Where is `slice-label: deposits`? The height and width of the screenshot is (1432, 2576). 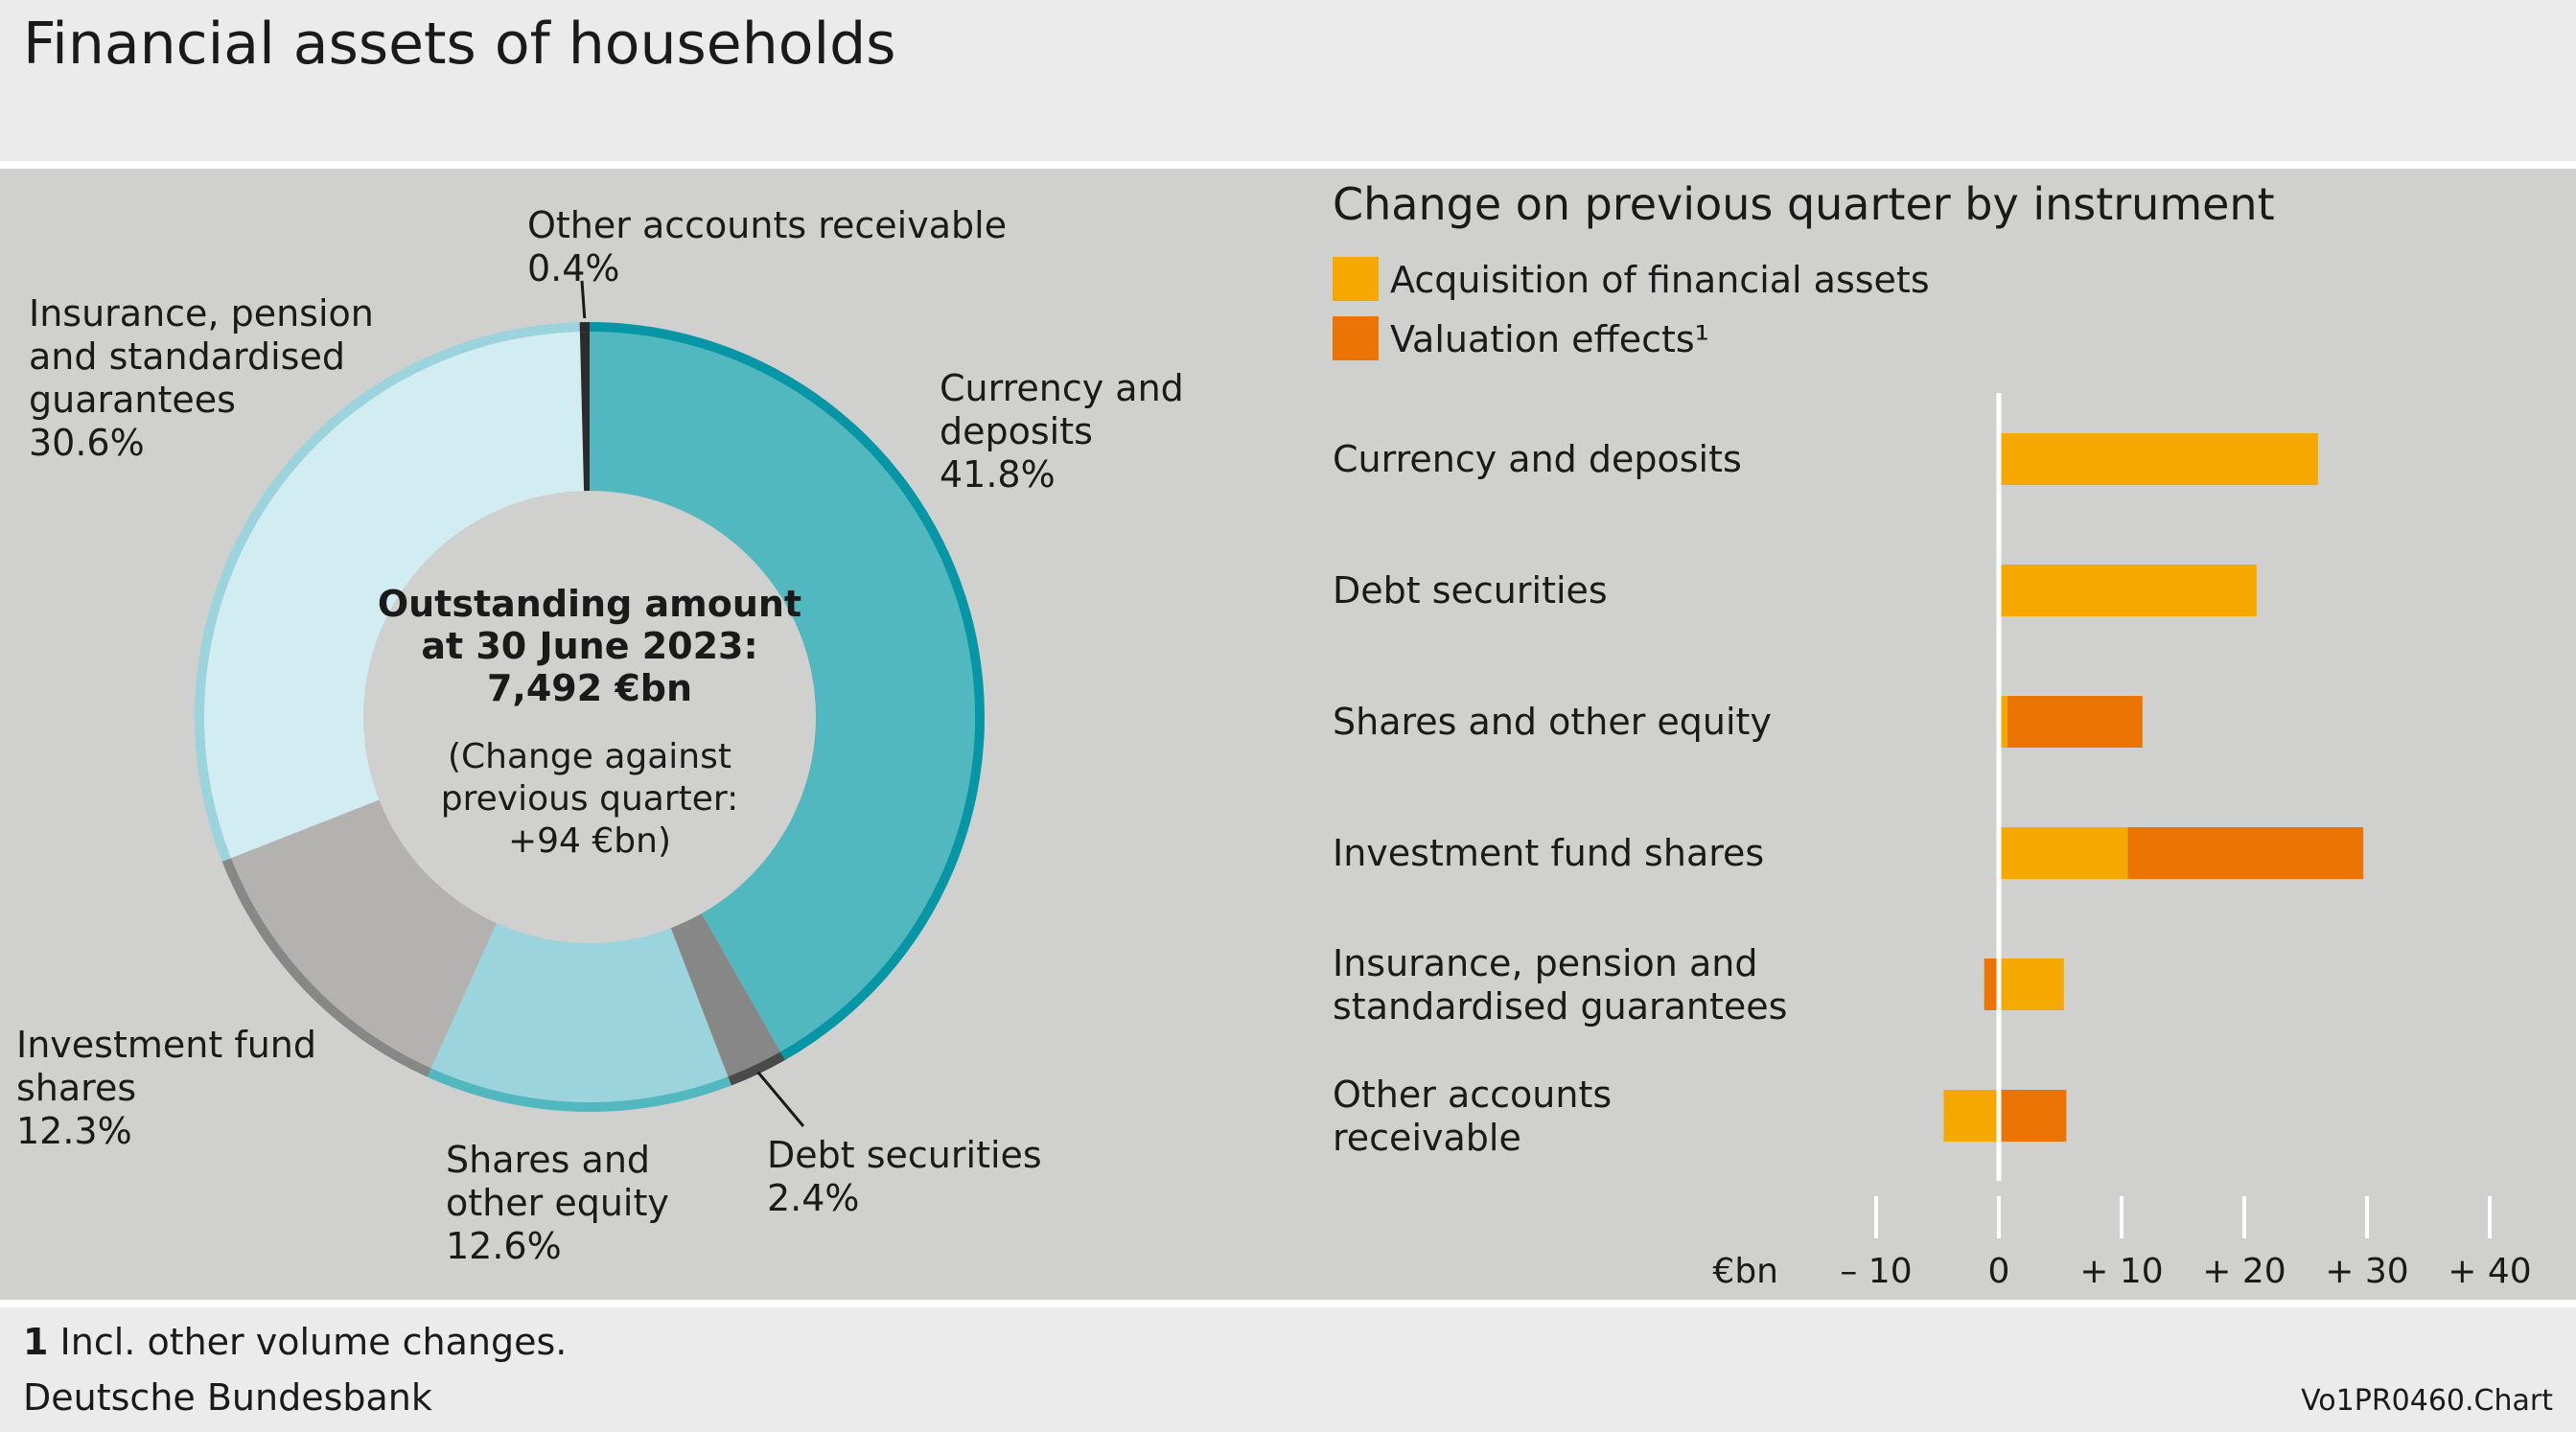 slice-label: deposits is located at coordinates (1017, 431).